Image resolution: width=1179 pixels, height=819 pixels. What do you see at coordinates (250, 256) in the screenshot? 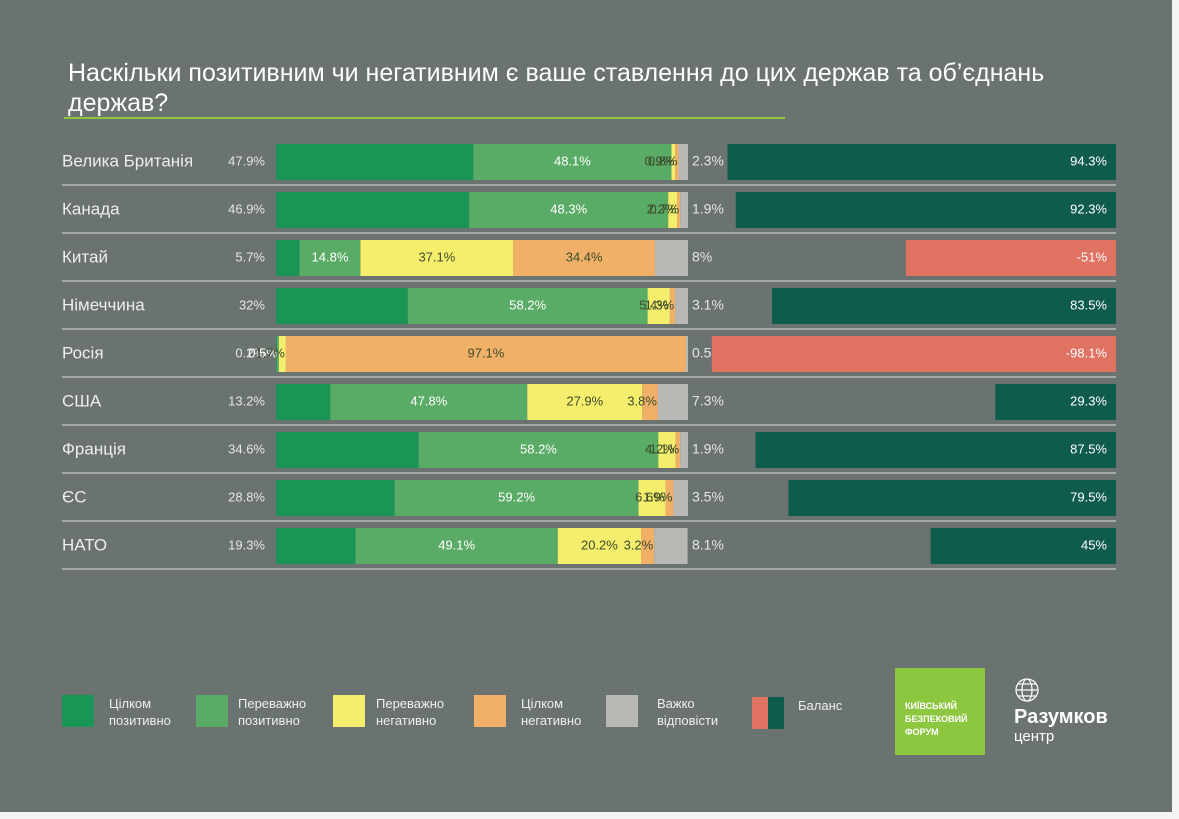
I see `value-label: 5.7%` at bounding box center [250, 256].